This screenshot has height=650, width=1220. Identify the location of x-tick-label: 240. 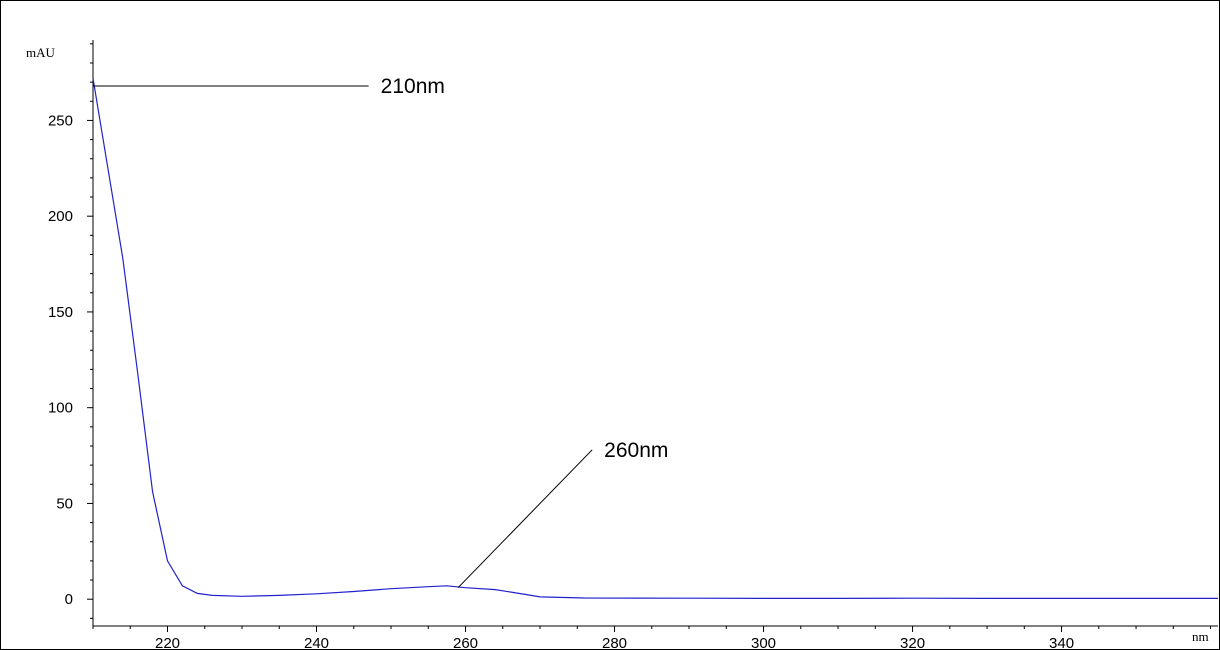
(316, 642).